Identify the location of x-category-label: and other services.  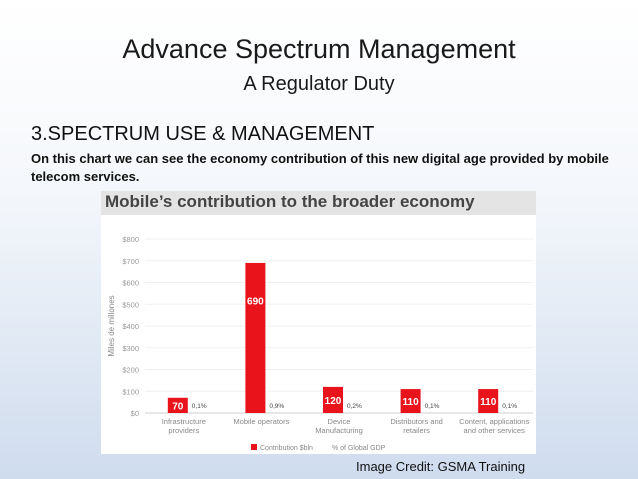
(495, 430).